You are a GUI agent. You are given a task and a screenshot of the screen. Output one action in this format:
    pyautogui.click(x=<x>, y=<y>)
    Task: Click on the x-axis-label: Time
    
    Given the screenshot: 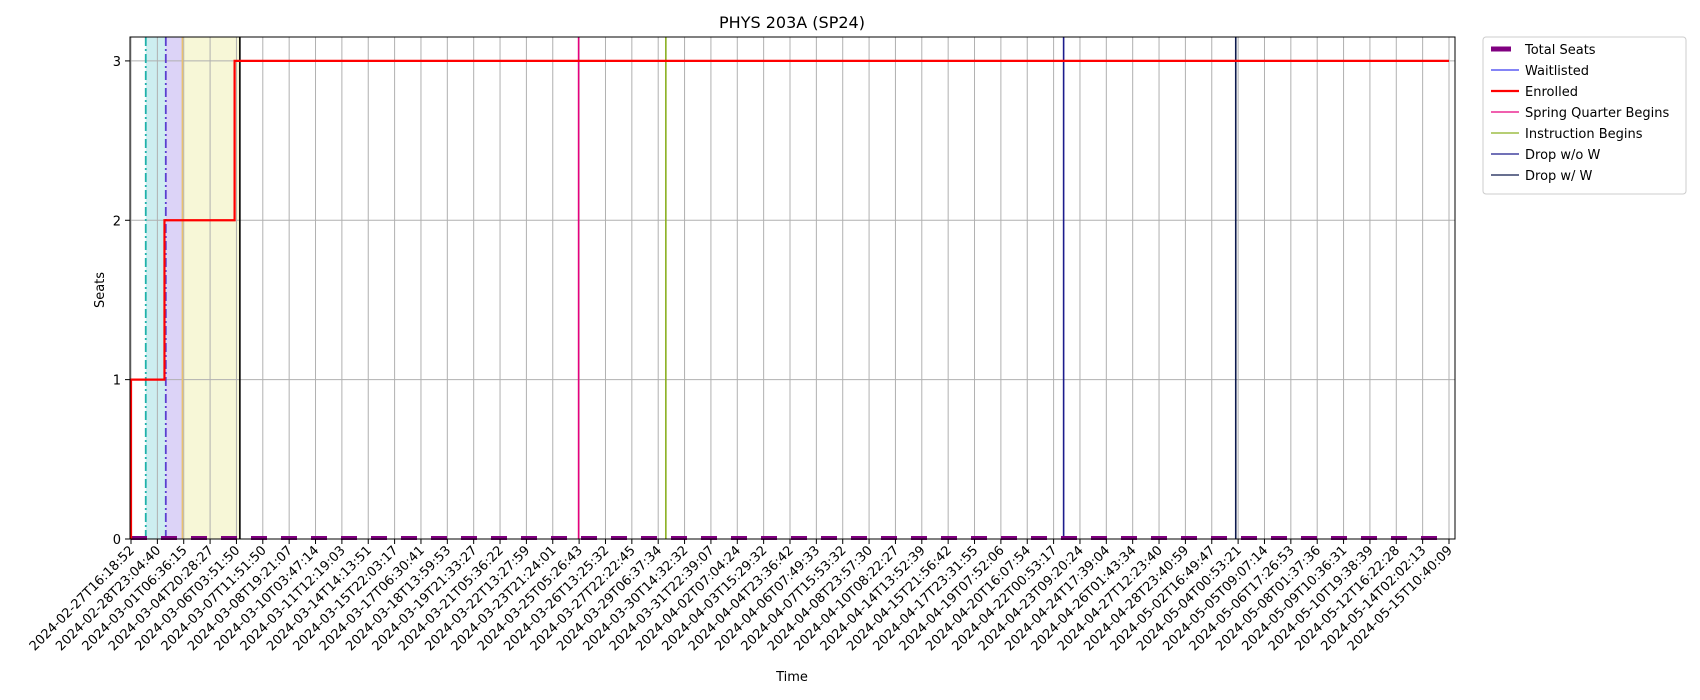 What is the action you would take?
    pyautogui.click(x=791, y=677)
    